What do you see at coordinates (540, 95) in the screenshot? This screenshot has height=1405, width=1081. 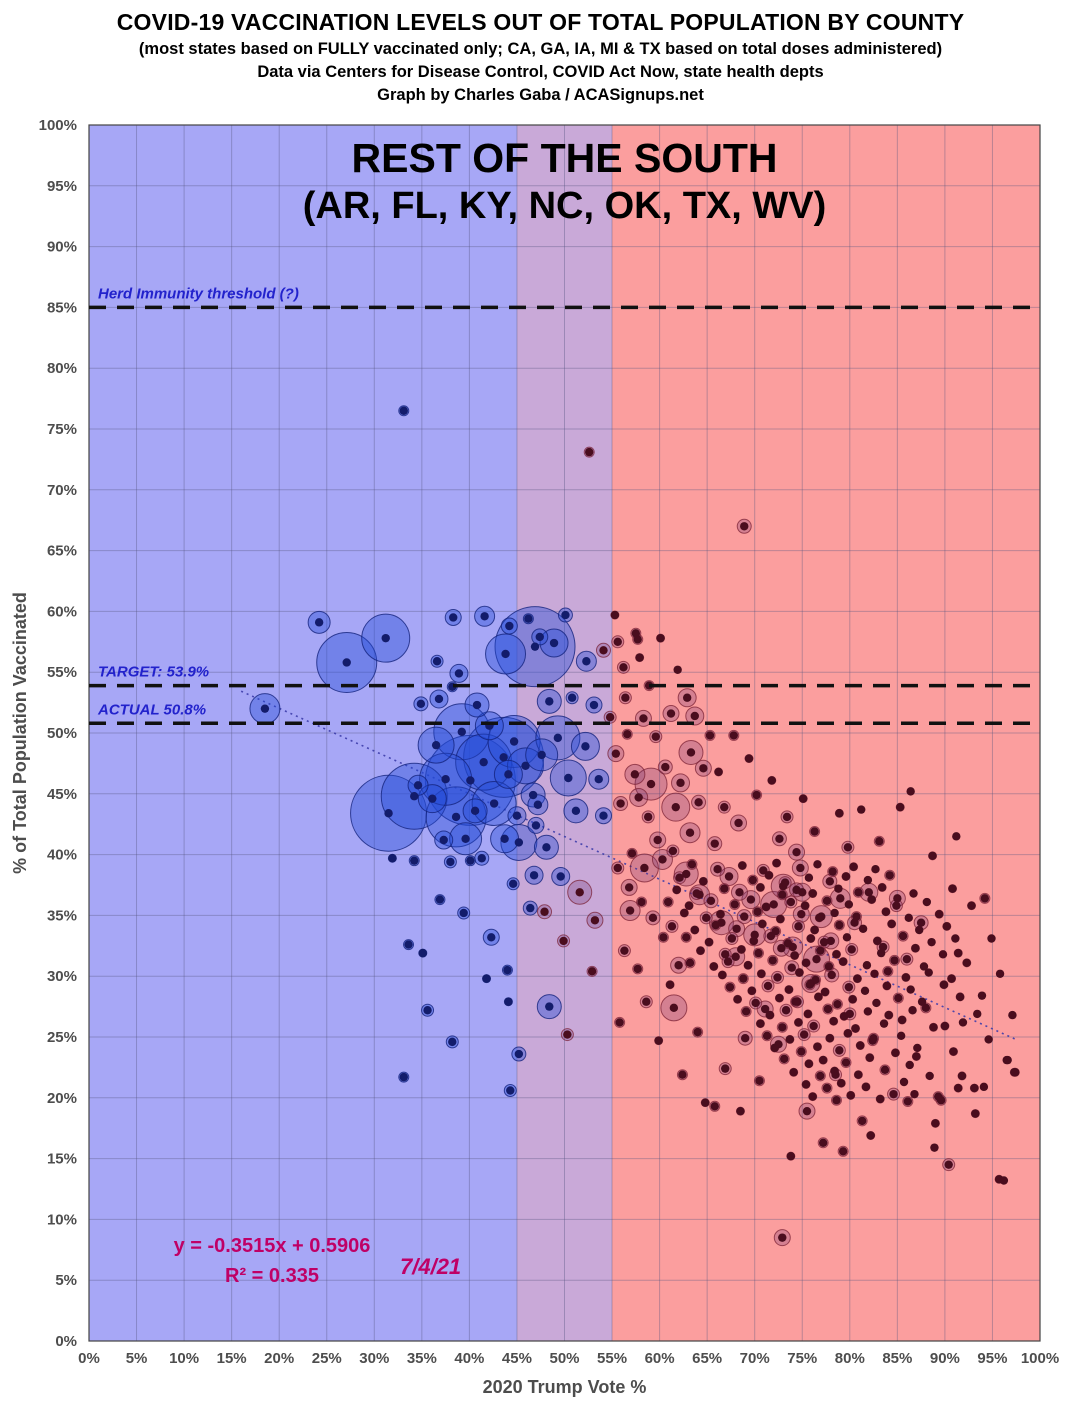 I see `header-credit: Graph by Charles Gaba / ACASignups.net` at bounding box center [540, 95].